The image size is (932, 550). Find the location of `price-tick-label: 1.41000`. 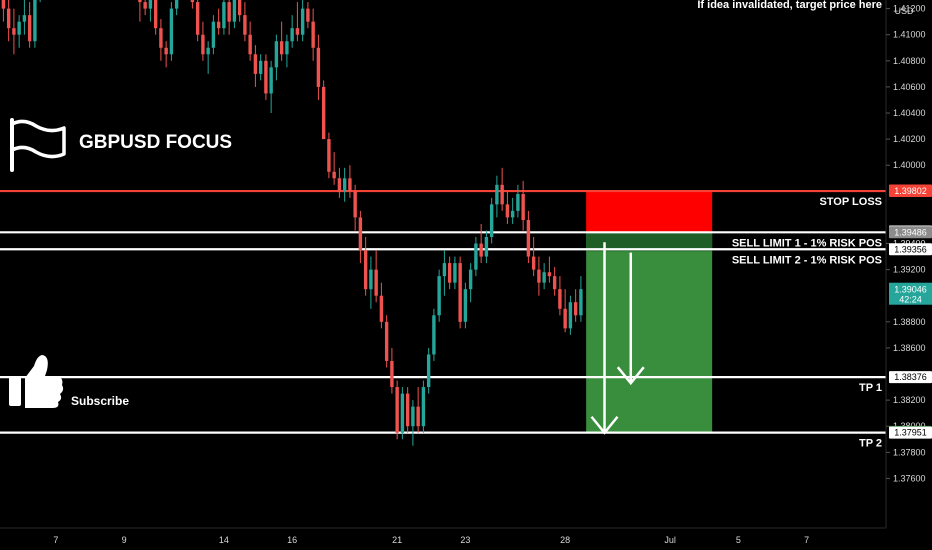

price-tick-label: 1.41000 is located at coordinates (909, 35).